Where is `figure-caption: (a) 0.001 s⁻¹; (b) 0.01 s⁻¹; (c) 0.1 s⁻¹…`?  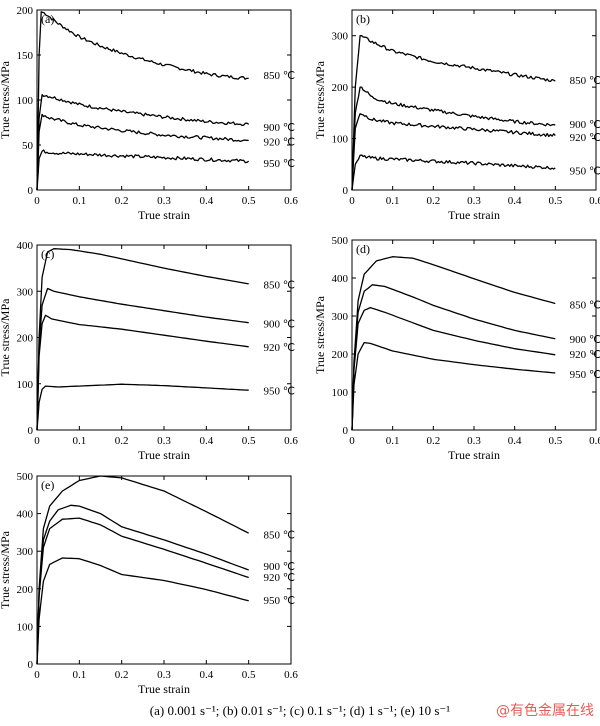 figure-caption: (a) 0.001 s⁻¹; (b) 0.01 s⁻¹; (c) 0.1 s⁻¹… is located at coordinates (300, 710).